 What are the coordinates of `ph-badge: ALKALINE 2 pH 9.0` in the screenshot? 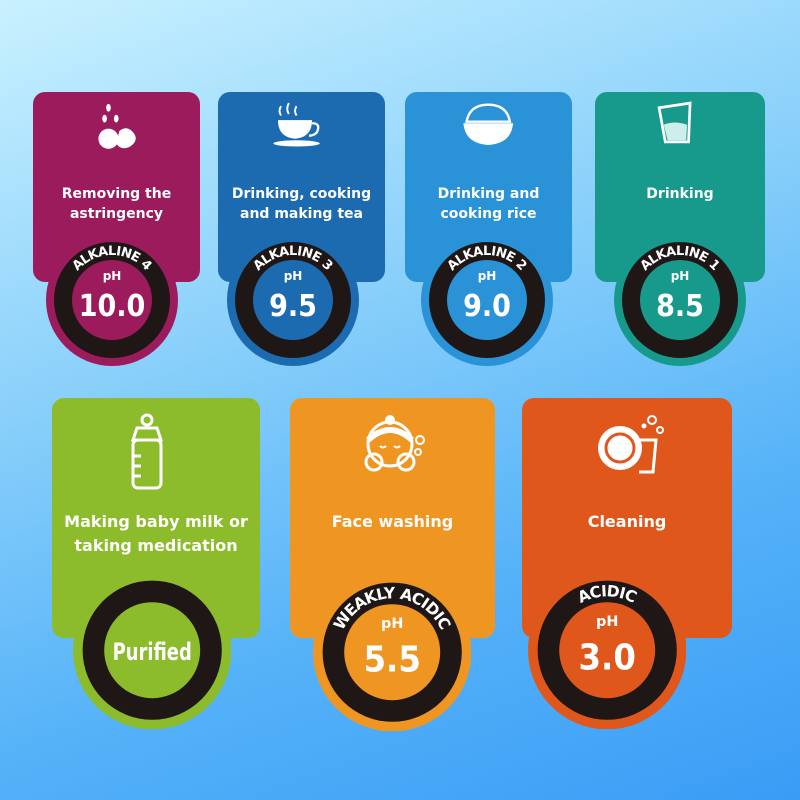 It's located at (487, 300).